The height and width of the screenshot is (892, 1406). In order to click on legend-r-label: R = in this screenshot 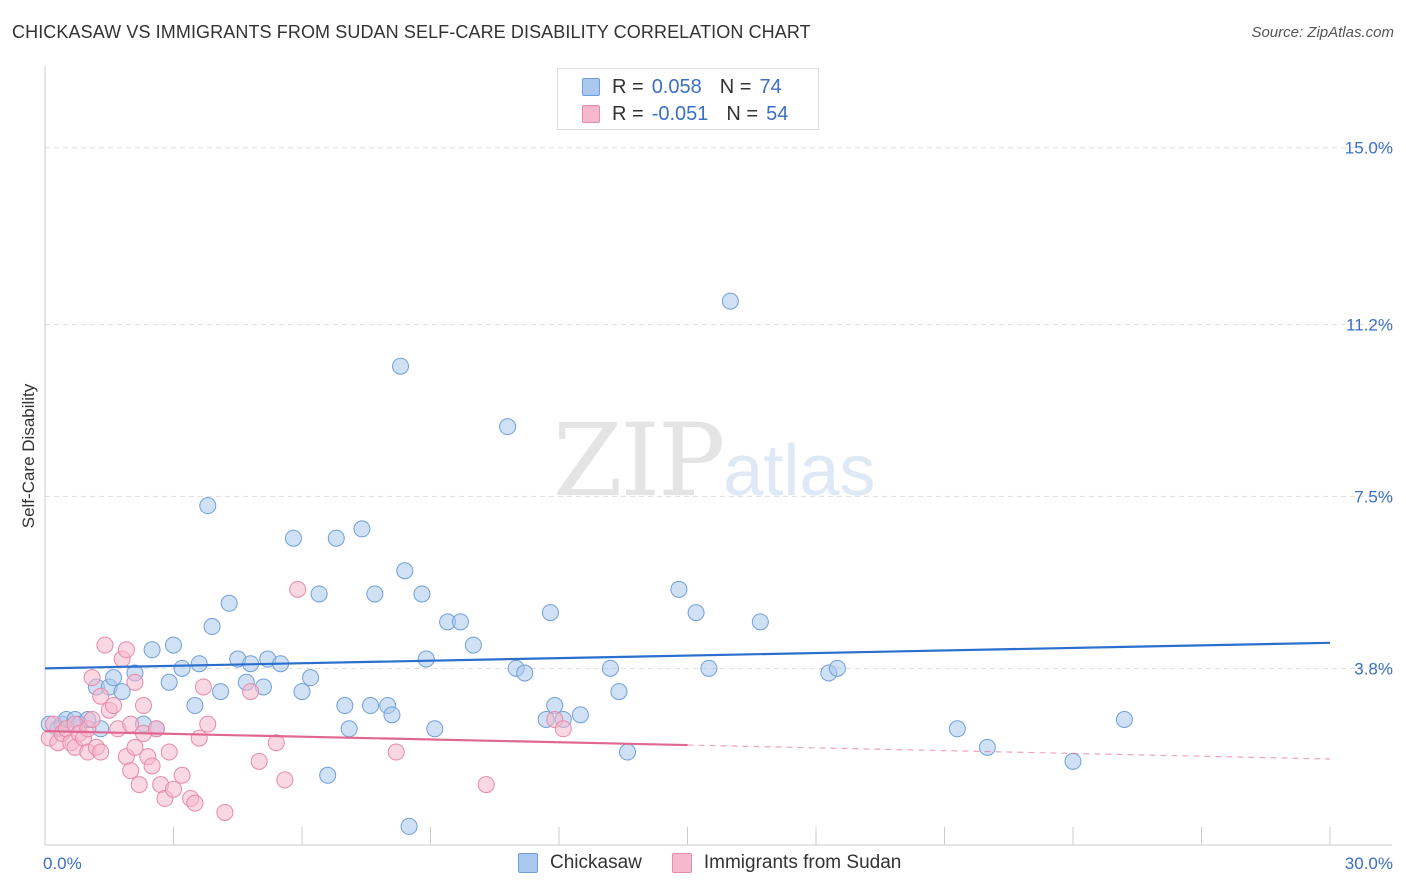, I will do `click(628, 113)`.